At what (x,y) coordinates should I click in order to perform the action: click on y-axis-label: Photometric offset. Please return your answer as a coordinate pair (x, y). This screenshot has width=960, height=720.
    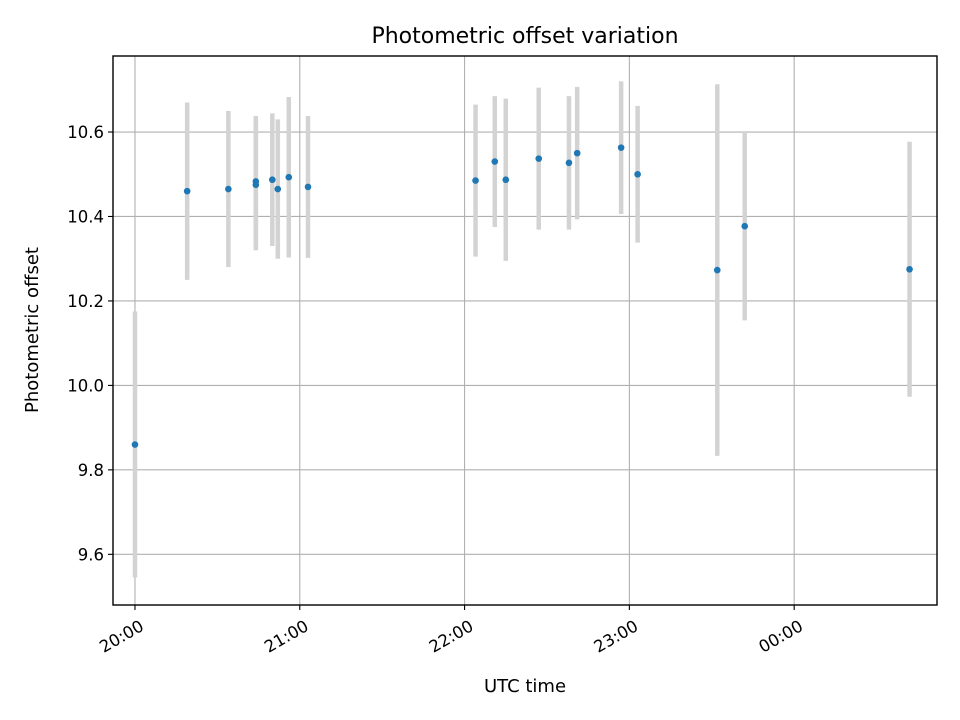
    Looking at the image, I should click on (32, 330).